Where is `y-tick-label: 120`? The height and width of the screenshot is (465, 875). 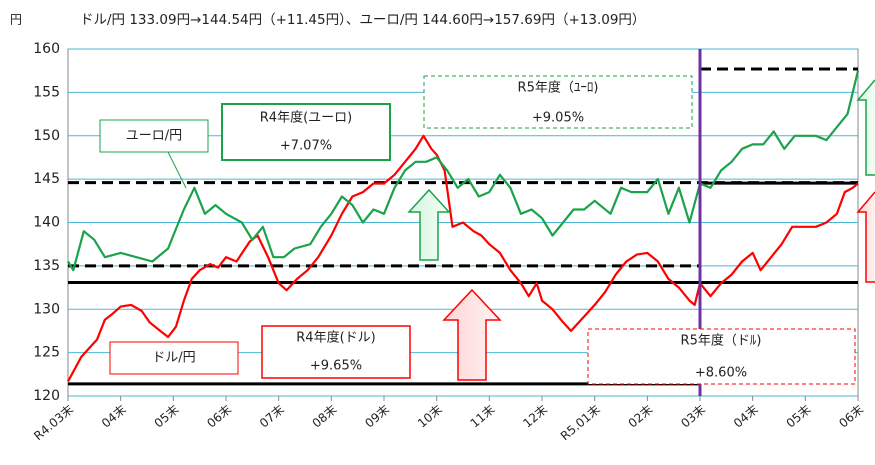 y-tick-label: 120 is located at coordinates (46, 396).